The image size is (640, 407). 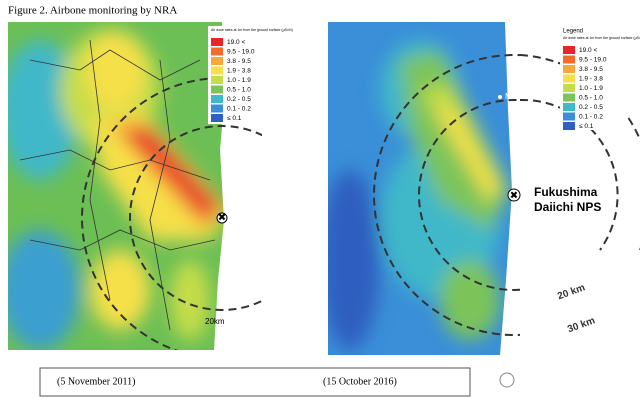 I want to click on scale-label: 20km, so click(x=215, y=321).